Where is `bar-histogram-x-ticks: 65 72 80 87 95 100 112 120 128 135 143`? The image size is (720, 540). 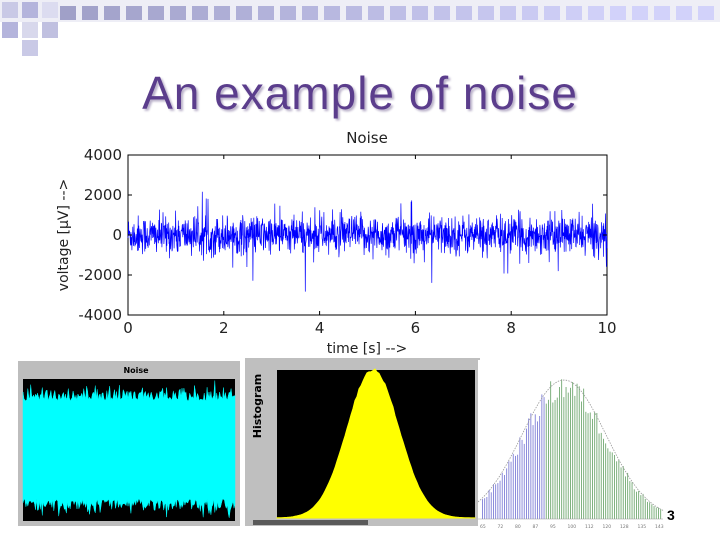 bar-histogram-x-ticks: 65 72 80 87 95 100 112 120 128 135 143 is located at coordinates (572, 527).